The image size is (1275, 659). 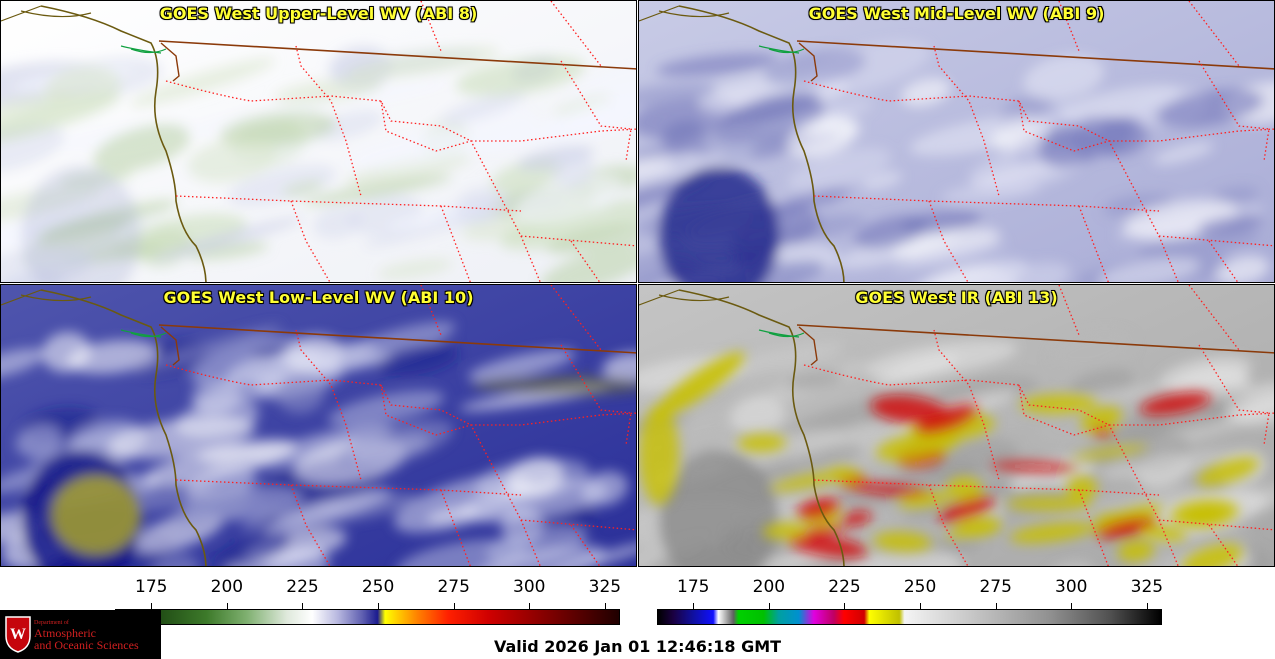 I want to click on colorbar-infrared: 175 200 225 250 275 300 325, so click(x=910, y=597).